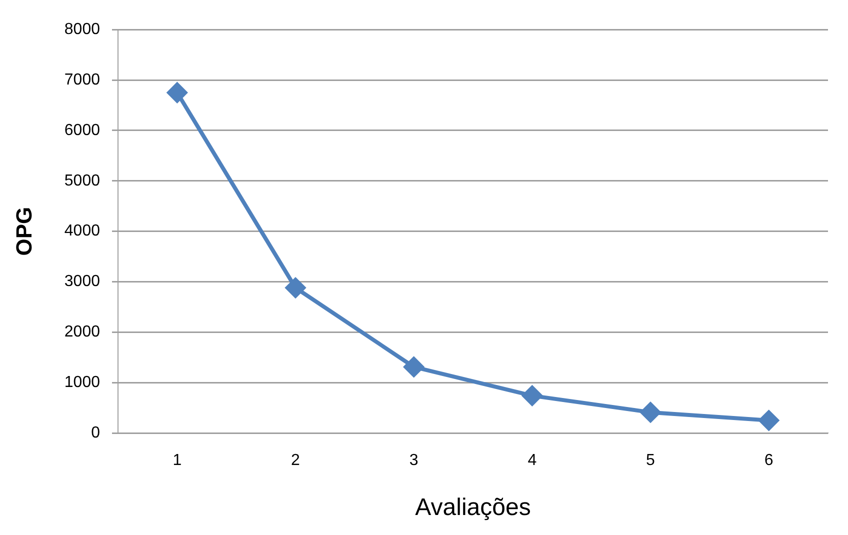  What do you see at coordinates (295, 461) in the screenshot?
I see `x-tick-label: 2` at bounding box center [295, 461].